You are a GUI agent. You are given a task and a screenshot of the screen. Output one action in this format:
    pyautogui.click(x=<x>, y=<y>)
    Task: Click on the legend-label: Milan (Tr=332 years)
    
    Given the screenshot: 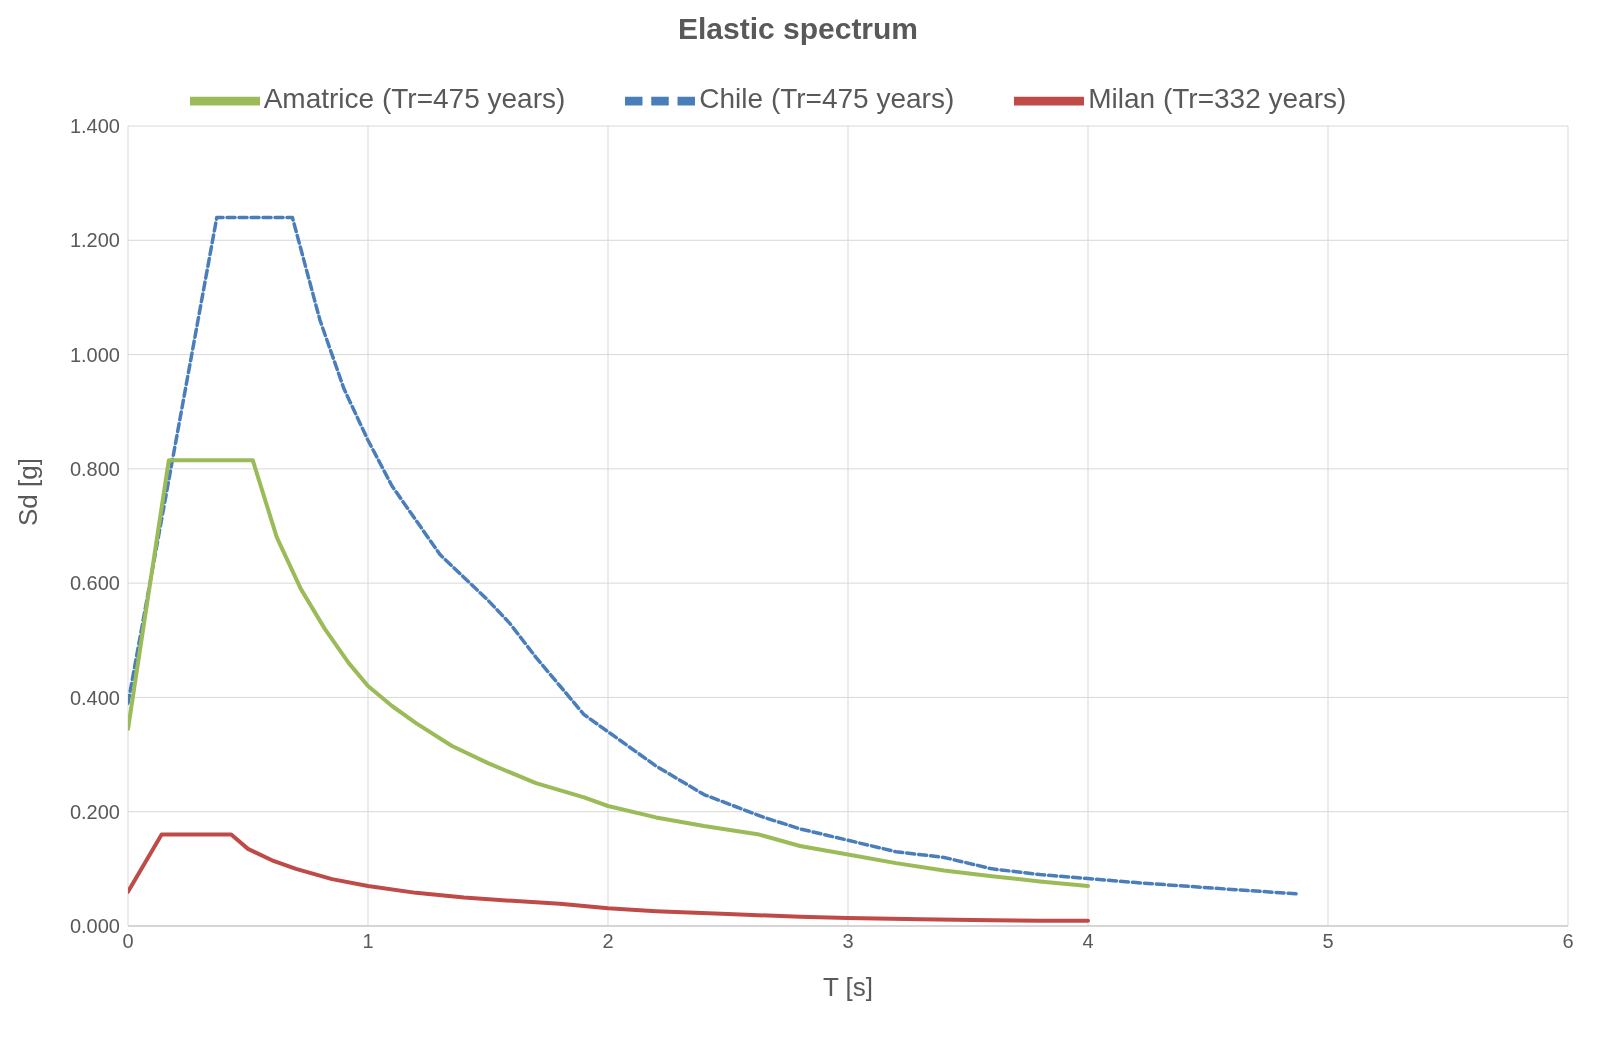 What is the action you would take?
    pyautogui.click(x=1217, y=99)
    